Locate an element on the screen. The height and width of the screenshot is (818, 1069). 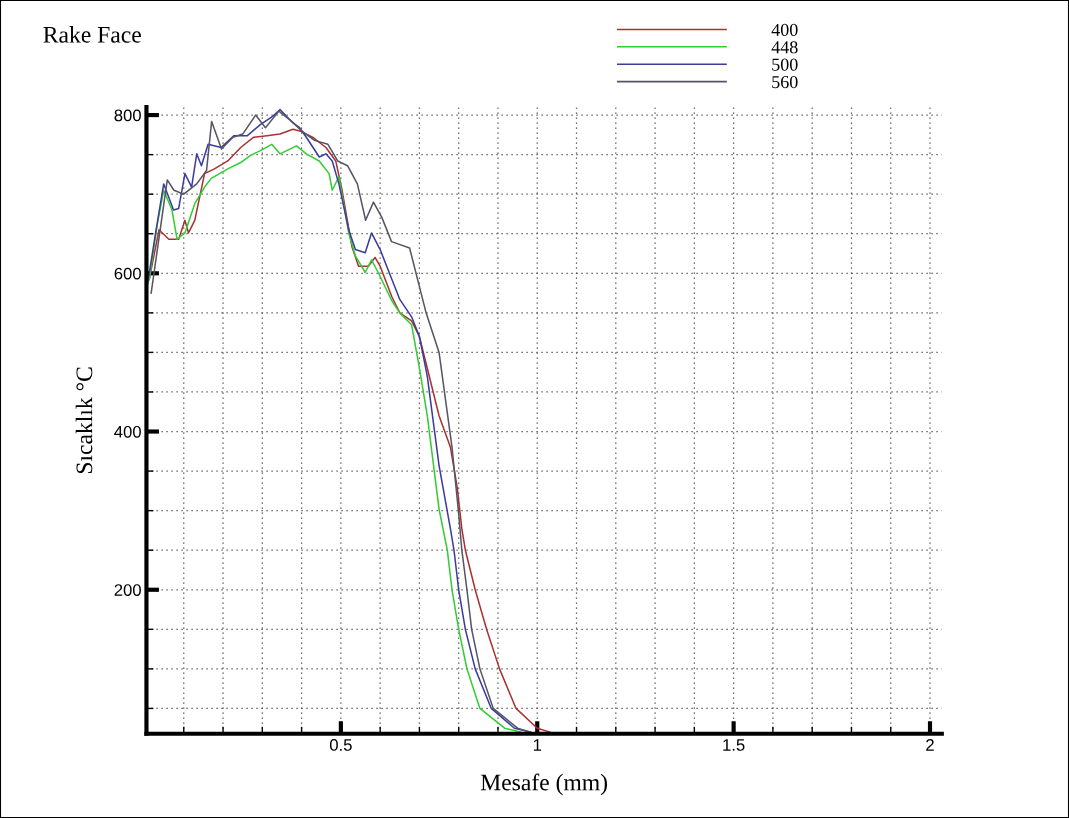
y-tick-label: 600 is located at coordinates (127, 273).